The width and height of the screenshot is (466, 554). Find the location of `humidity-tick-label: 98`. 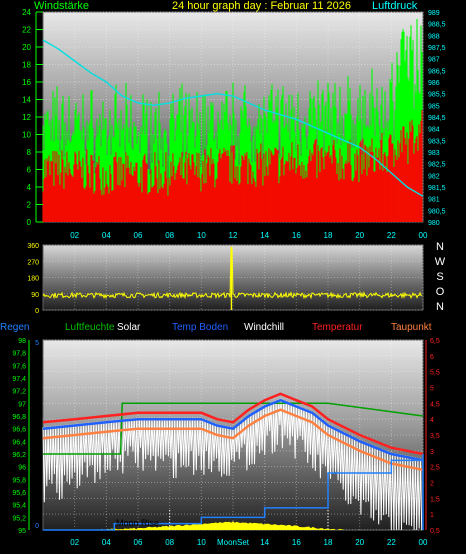

humidity-tick-label: 98 is located at coordinates (22, 341).